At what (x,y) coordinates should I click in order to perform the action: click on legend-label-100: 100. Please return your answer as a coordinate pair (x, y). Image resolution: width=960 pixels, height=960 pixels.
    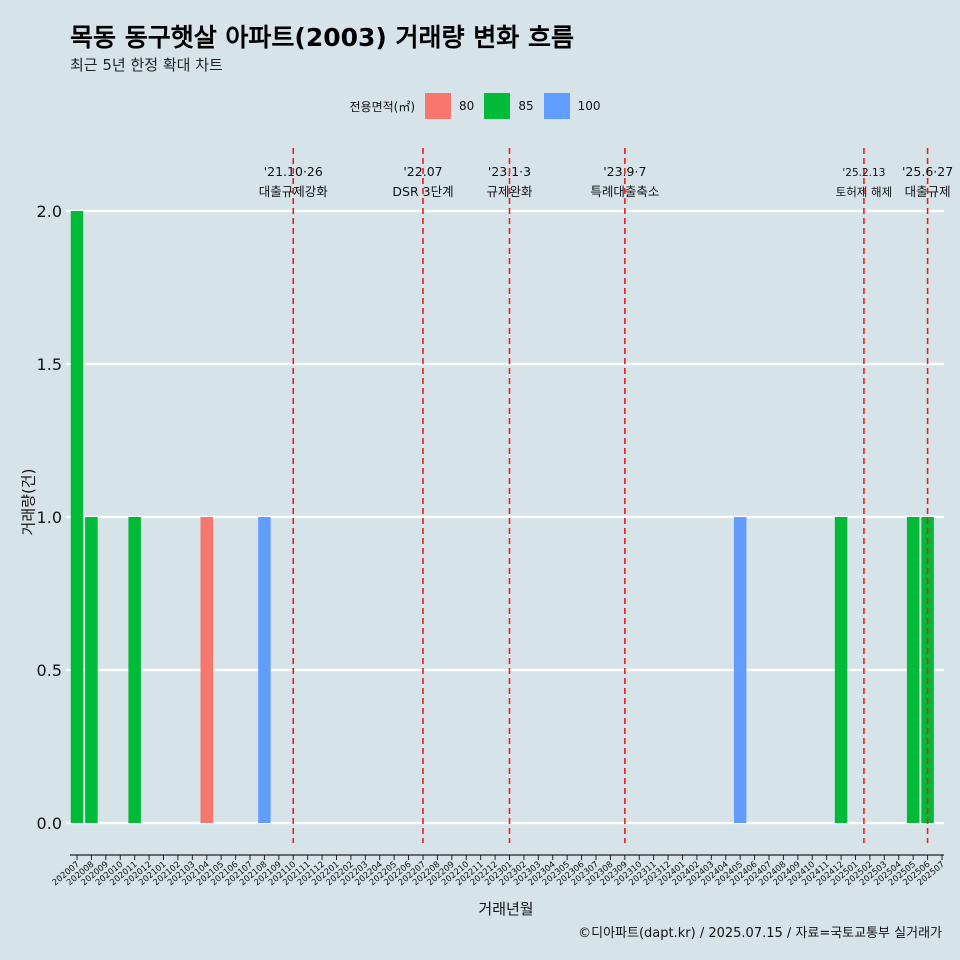
    Looking at the image, I should click on (589, 106).